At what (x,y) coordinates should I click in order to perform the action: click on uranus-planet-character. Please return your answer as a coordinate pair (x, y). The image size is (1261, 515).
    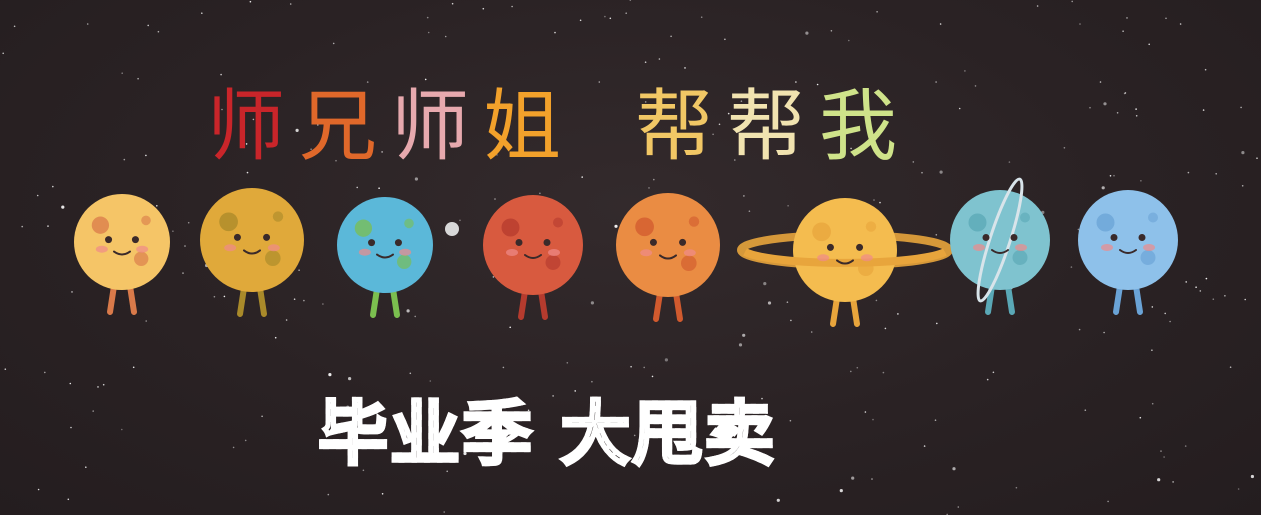
    Looking at the image, I should click on (1000, 246).